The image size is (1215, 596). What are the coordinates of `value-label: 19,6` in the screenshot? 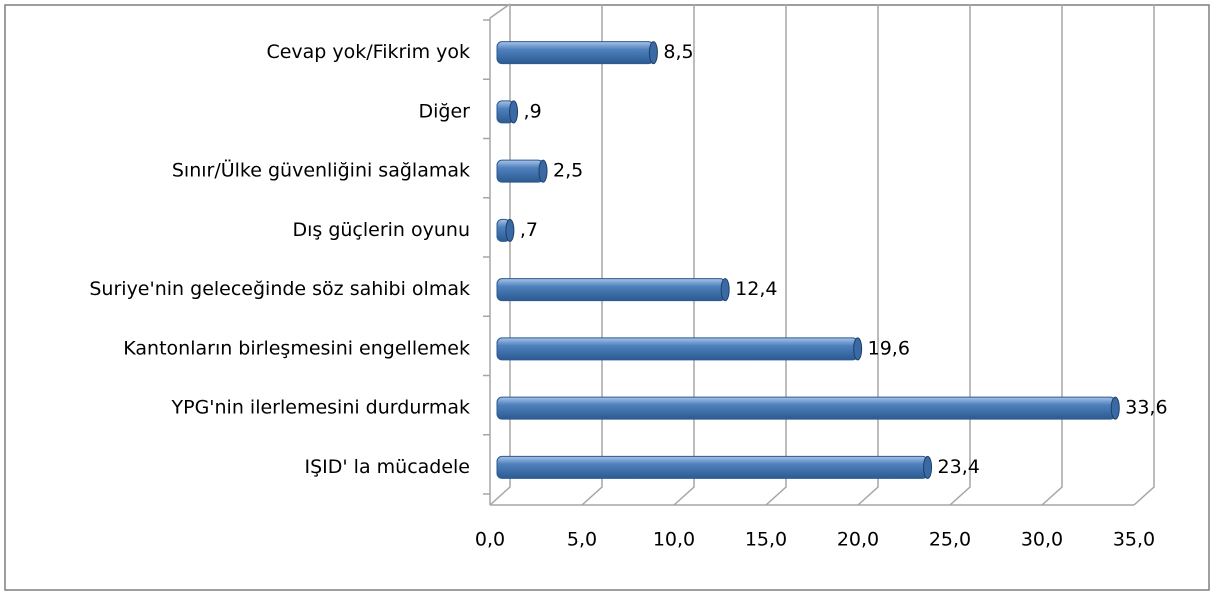 It's located at (889, 348).